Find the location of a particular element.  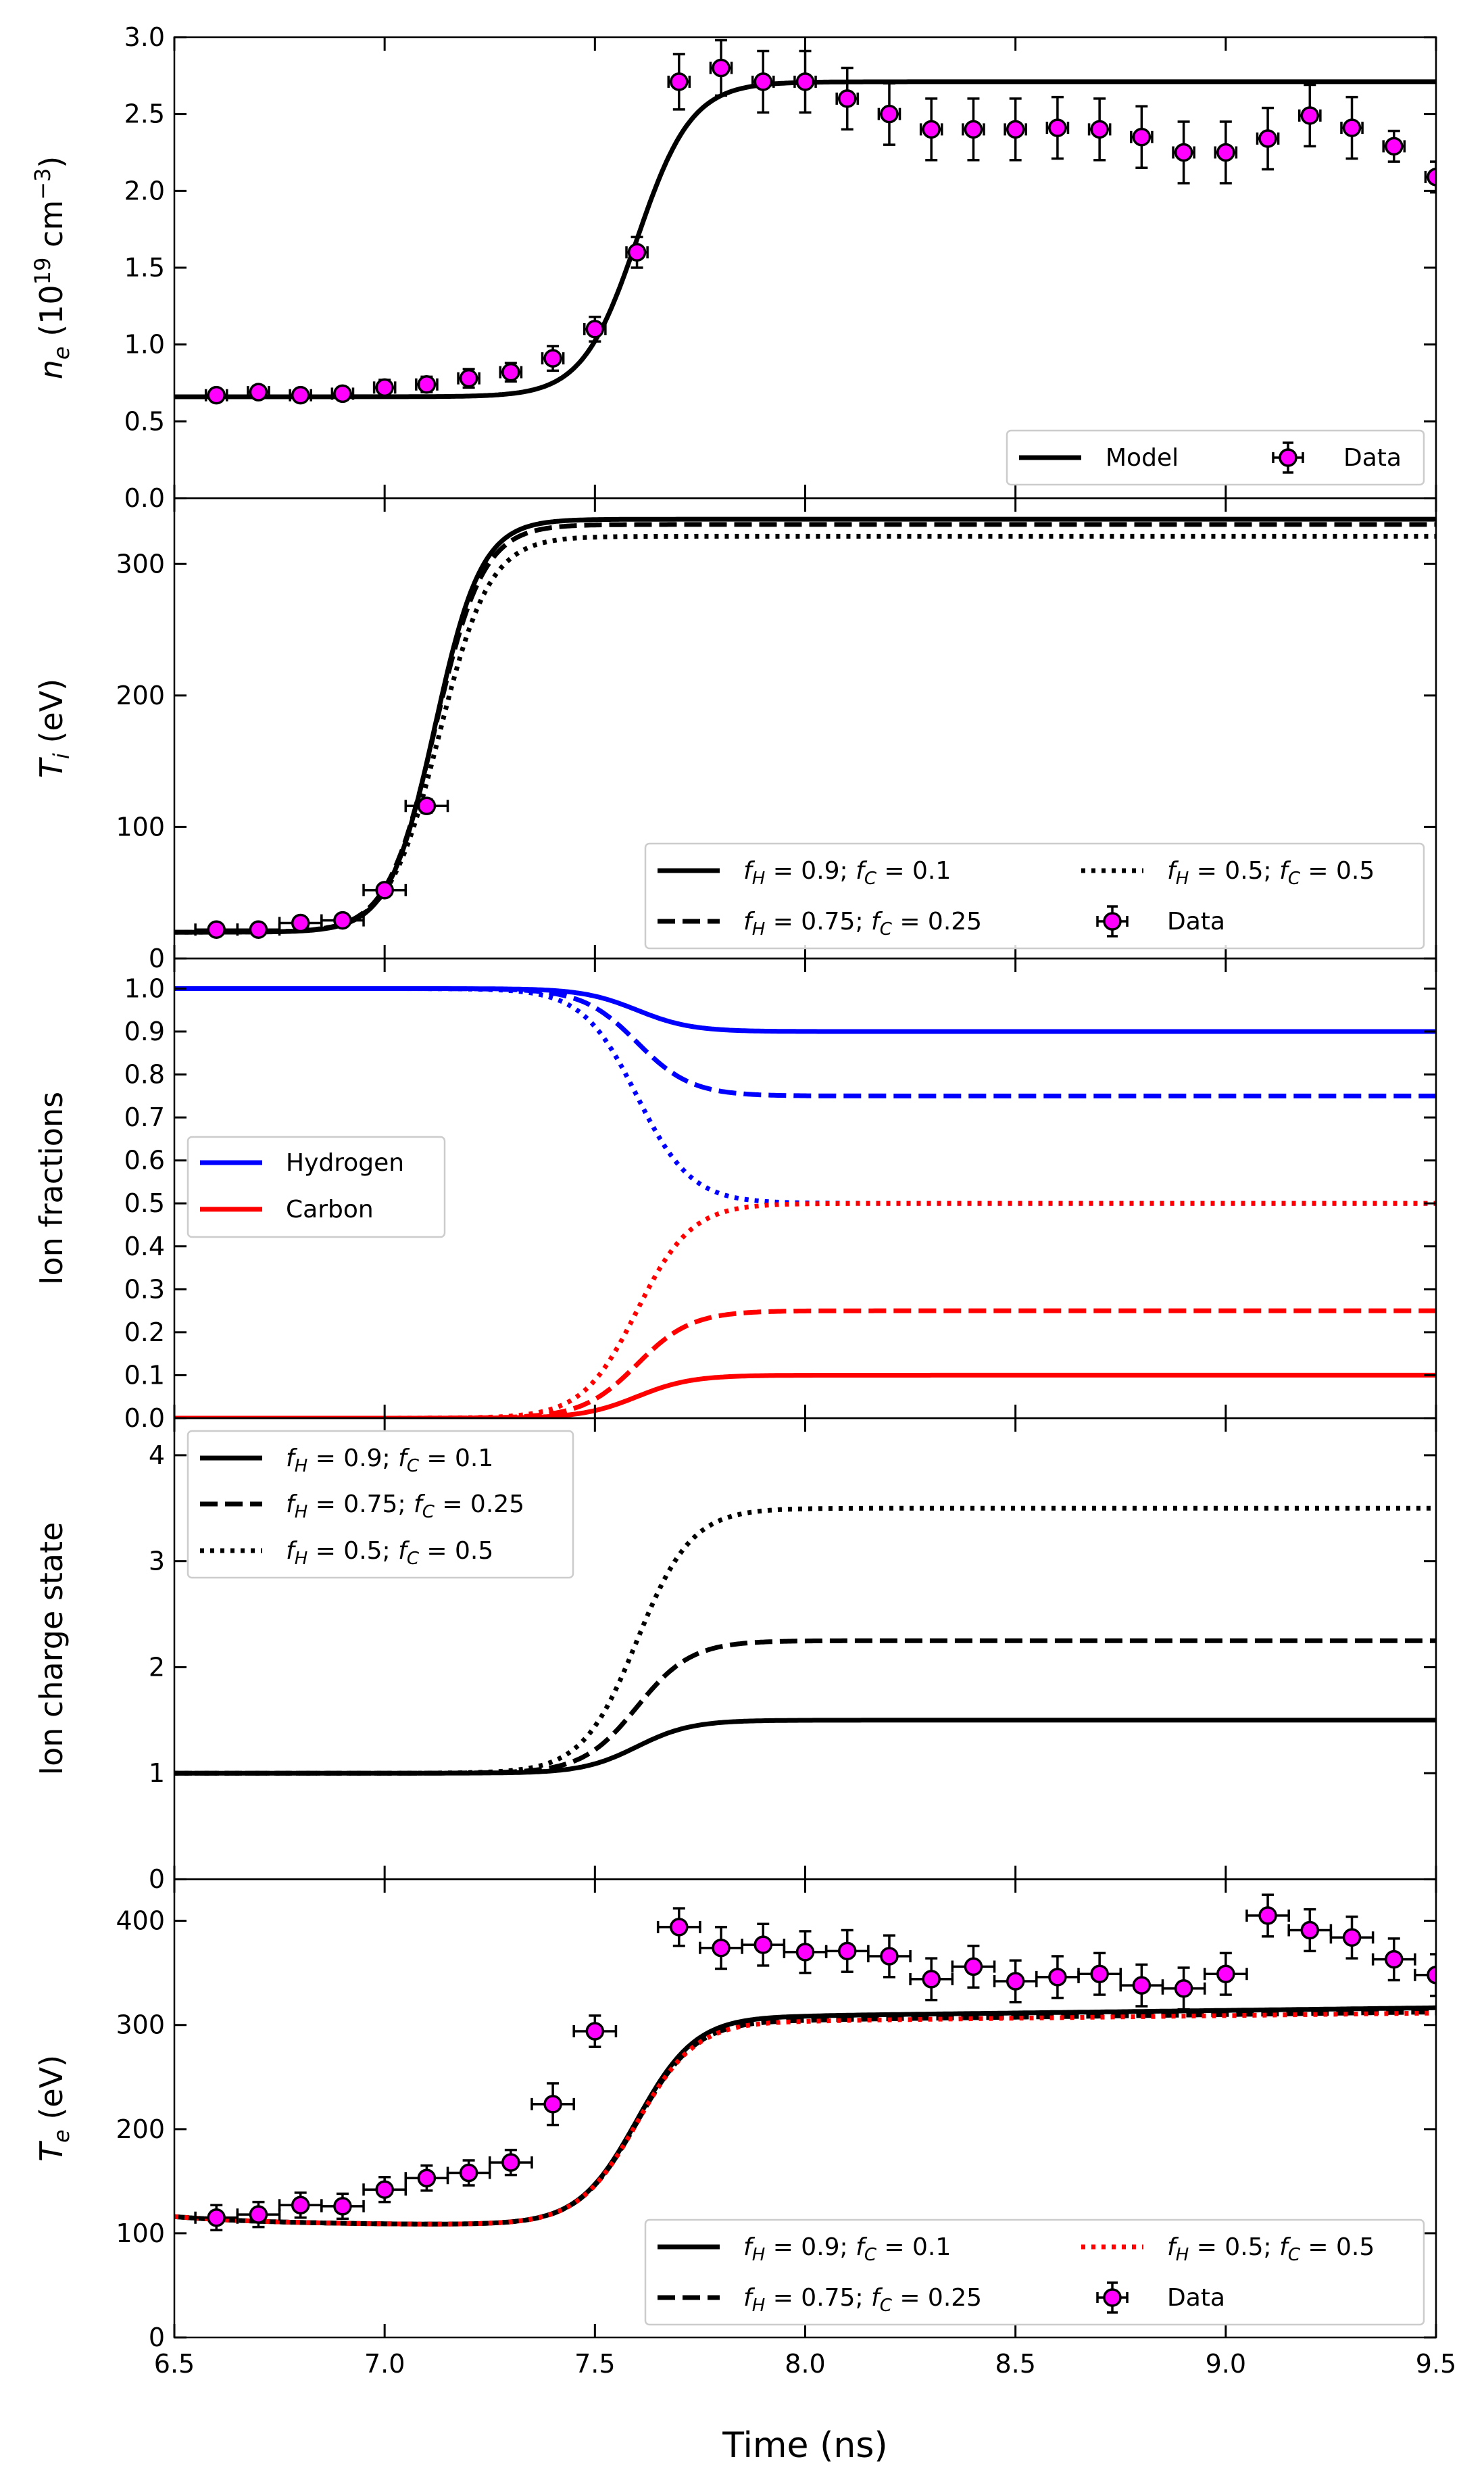

y-tick-label: 0.8 is located at coordinates (144, 1075).